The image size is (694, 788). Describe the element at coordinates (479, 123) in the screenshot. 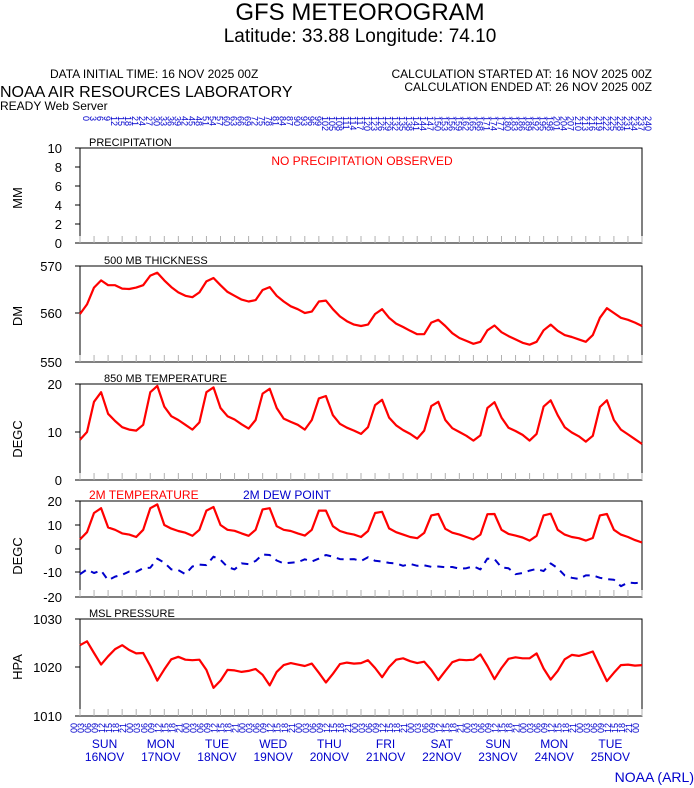

I see `x-top-label: 168` at that location.